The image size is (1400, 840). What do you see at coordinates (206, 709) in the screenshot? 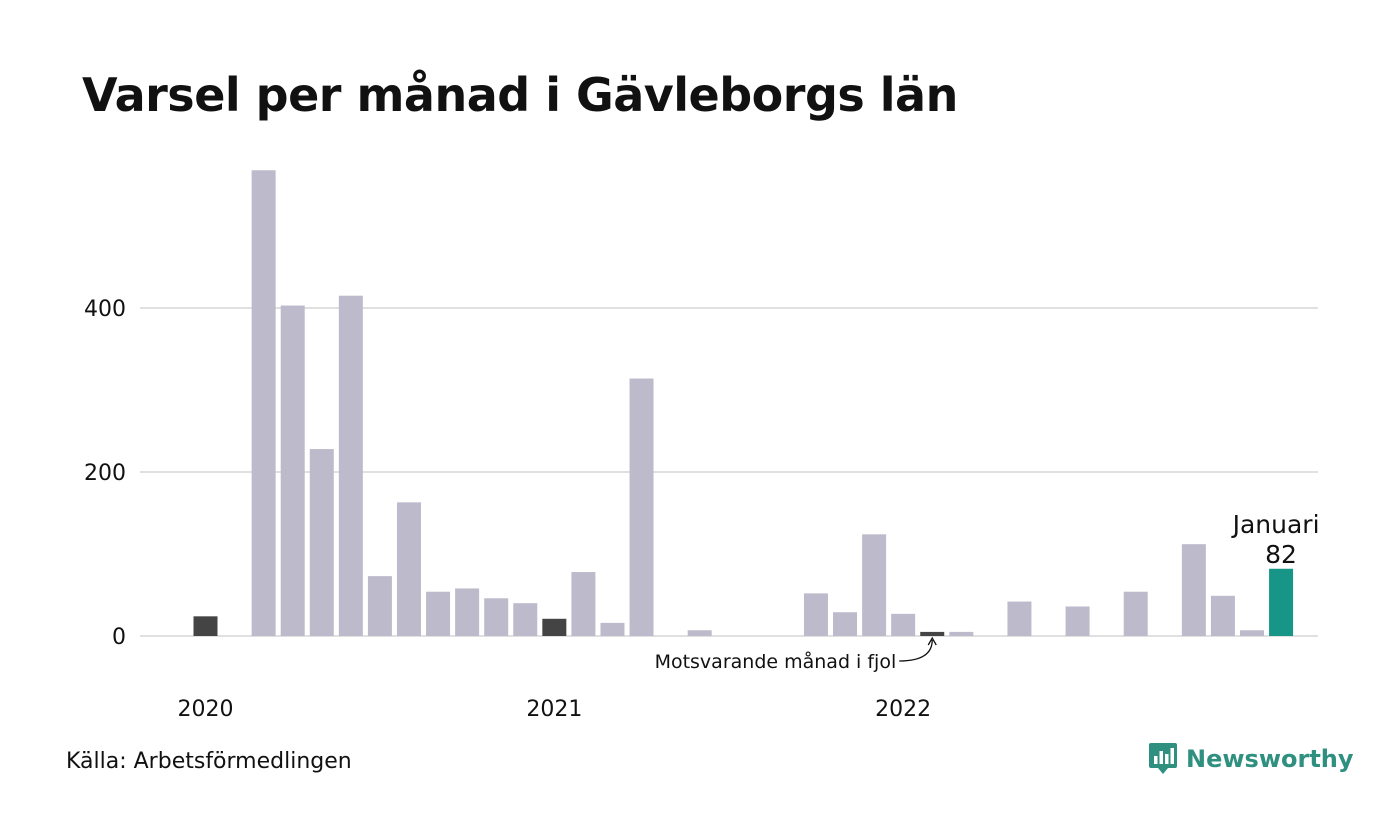
I see `x-tick-label: 2020` at bounding box center [206, 709].